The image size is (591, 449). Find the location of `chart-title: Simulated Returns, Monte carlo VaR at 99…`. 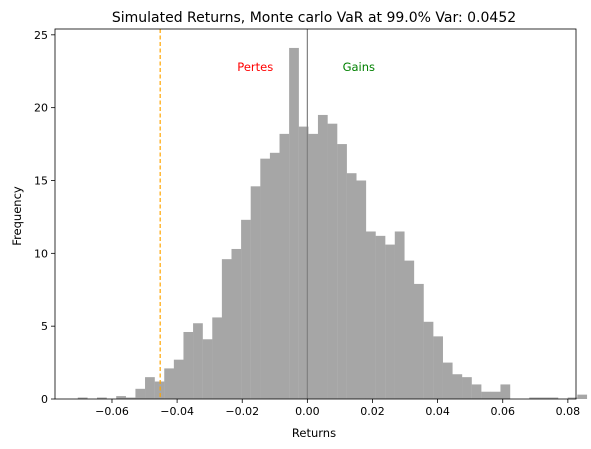

chart-title: Simulated Returns, Monte carlo VaR at 99… is located at coordinates (314, 18).